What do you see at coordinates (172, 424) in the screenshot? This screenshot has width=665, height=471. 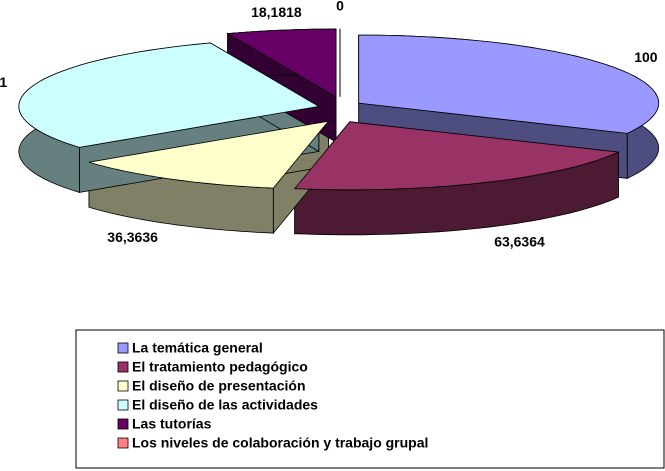 I see `legend-label: Las tutorías` at bounding box center [172, 424].